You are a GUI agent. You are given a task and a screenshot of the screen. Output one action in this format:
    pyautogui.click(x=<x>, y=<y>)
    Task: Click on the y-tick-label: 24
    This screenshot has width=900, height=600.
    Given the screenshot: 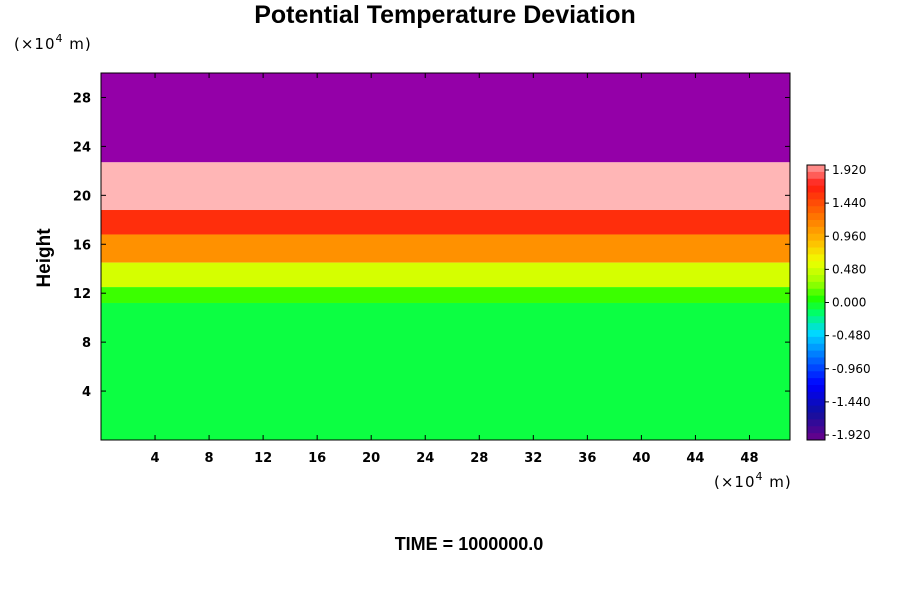 What is the action you would take?
    pyautogui.click(x=82, y=147)
    